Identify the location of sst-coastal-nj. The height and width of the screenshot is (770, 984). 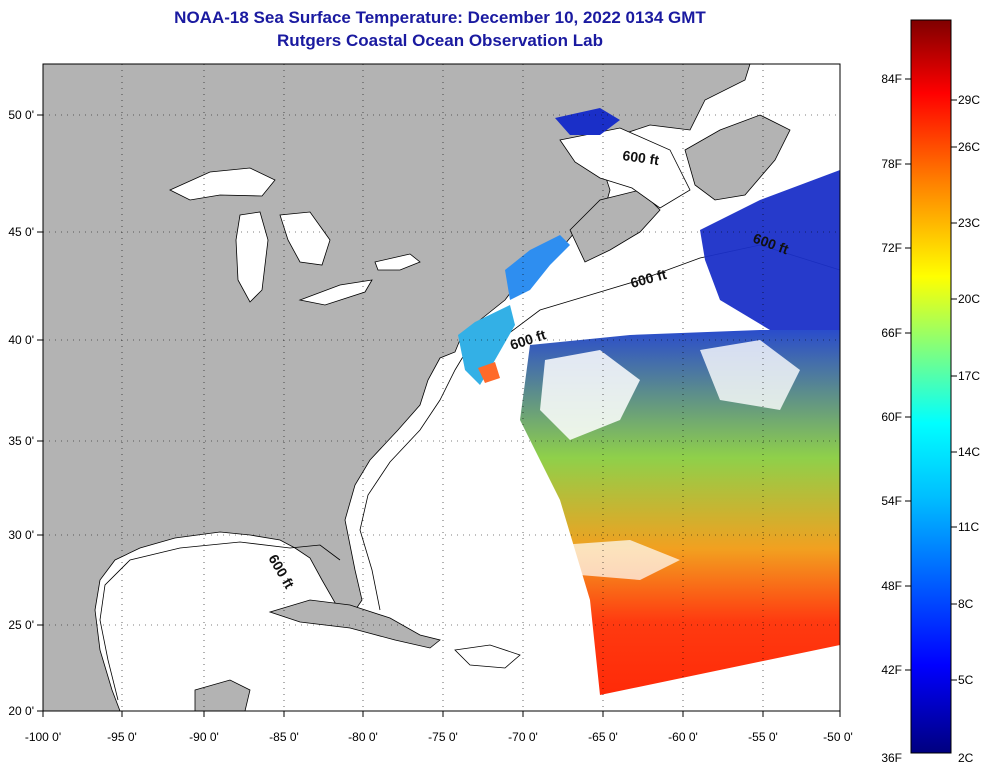
(486, 345).